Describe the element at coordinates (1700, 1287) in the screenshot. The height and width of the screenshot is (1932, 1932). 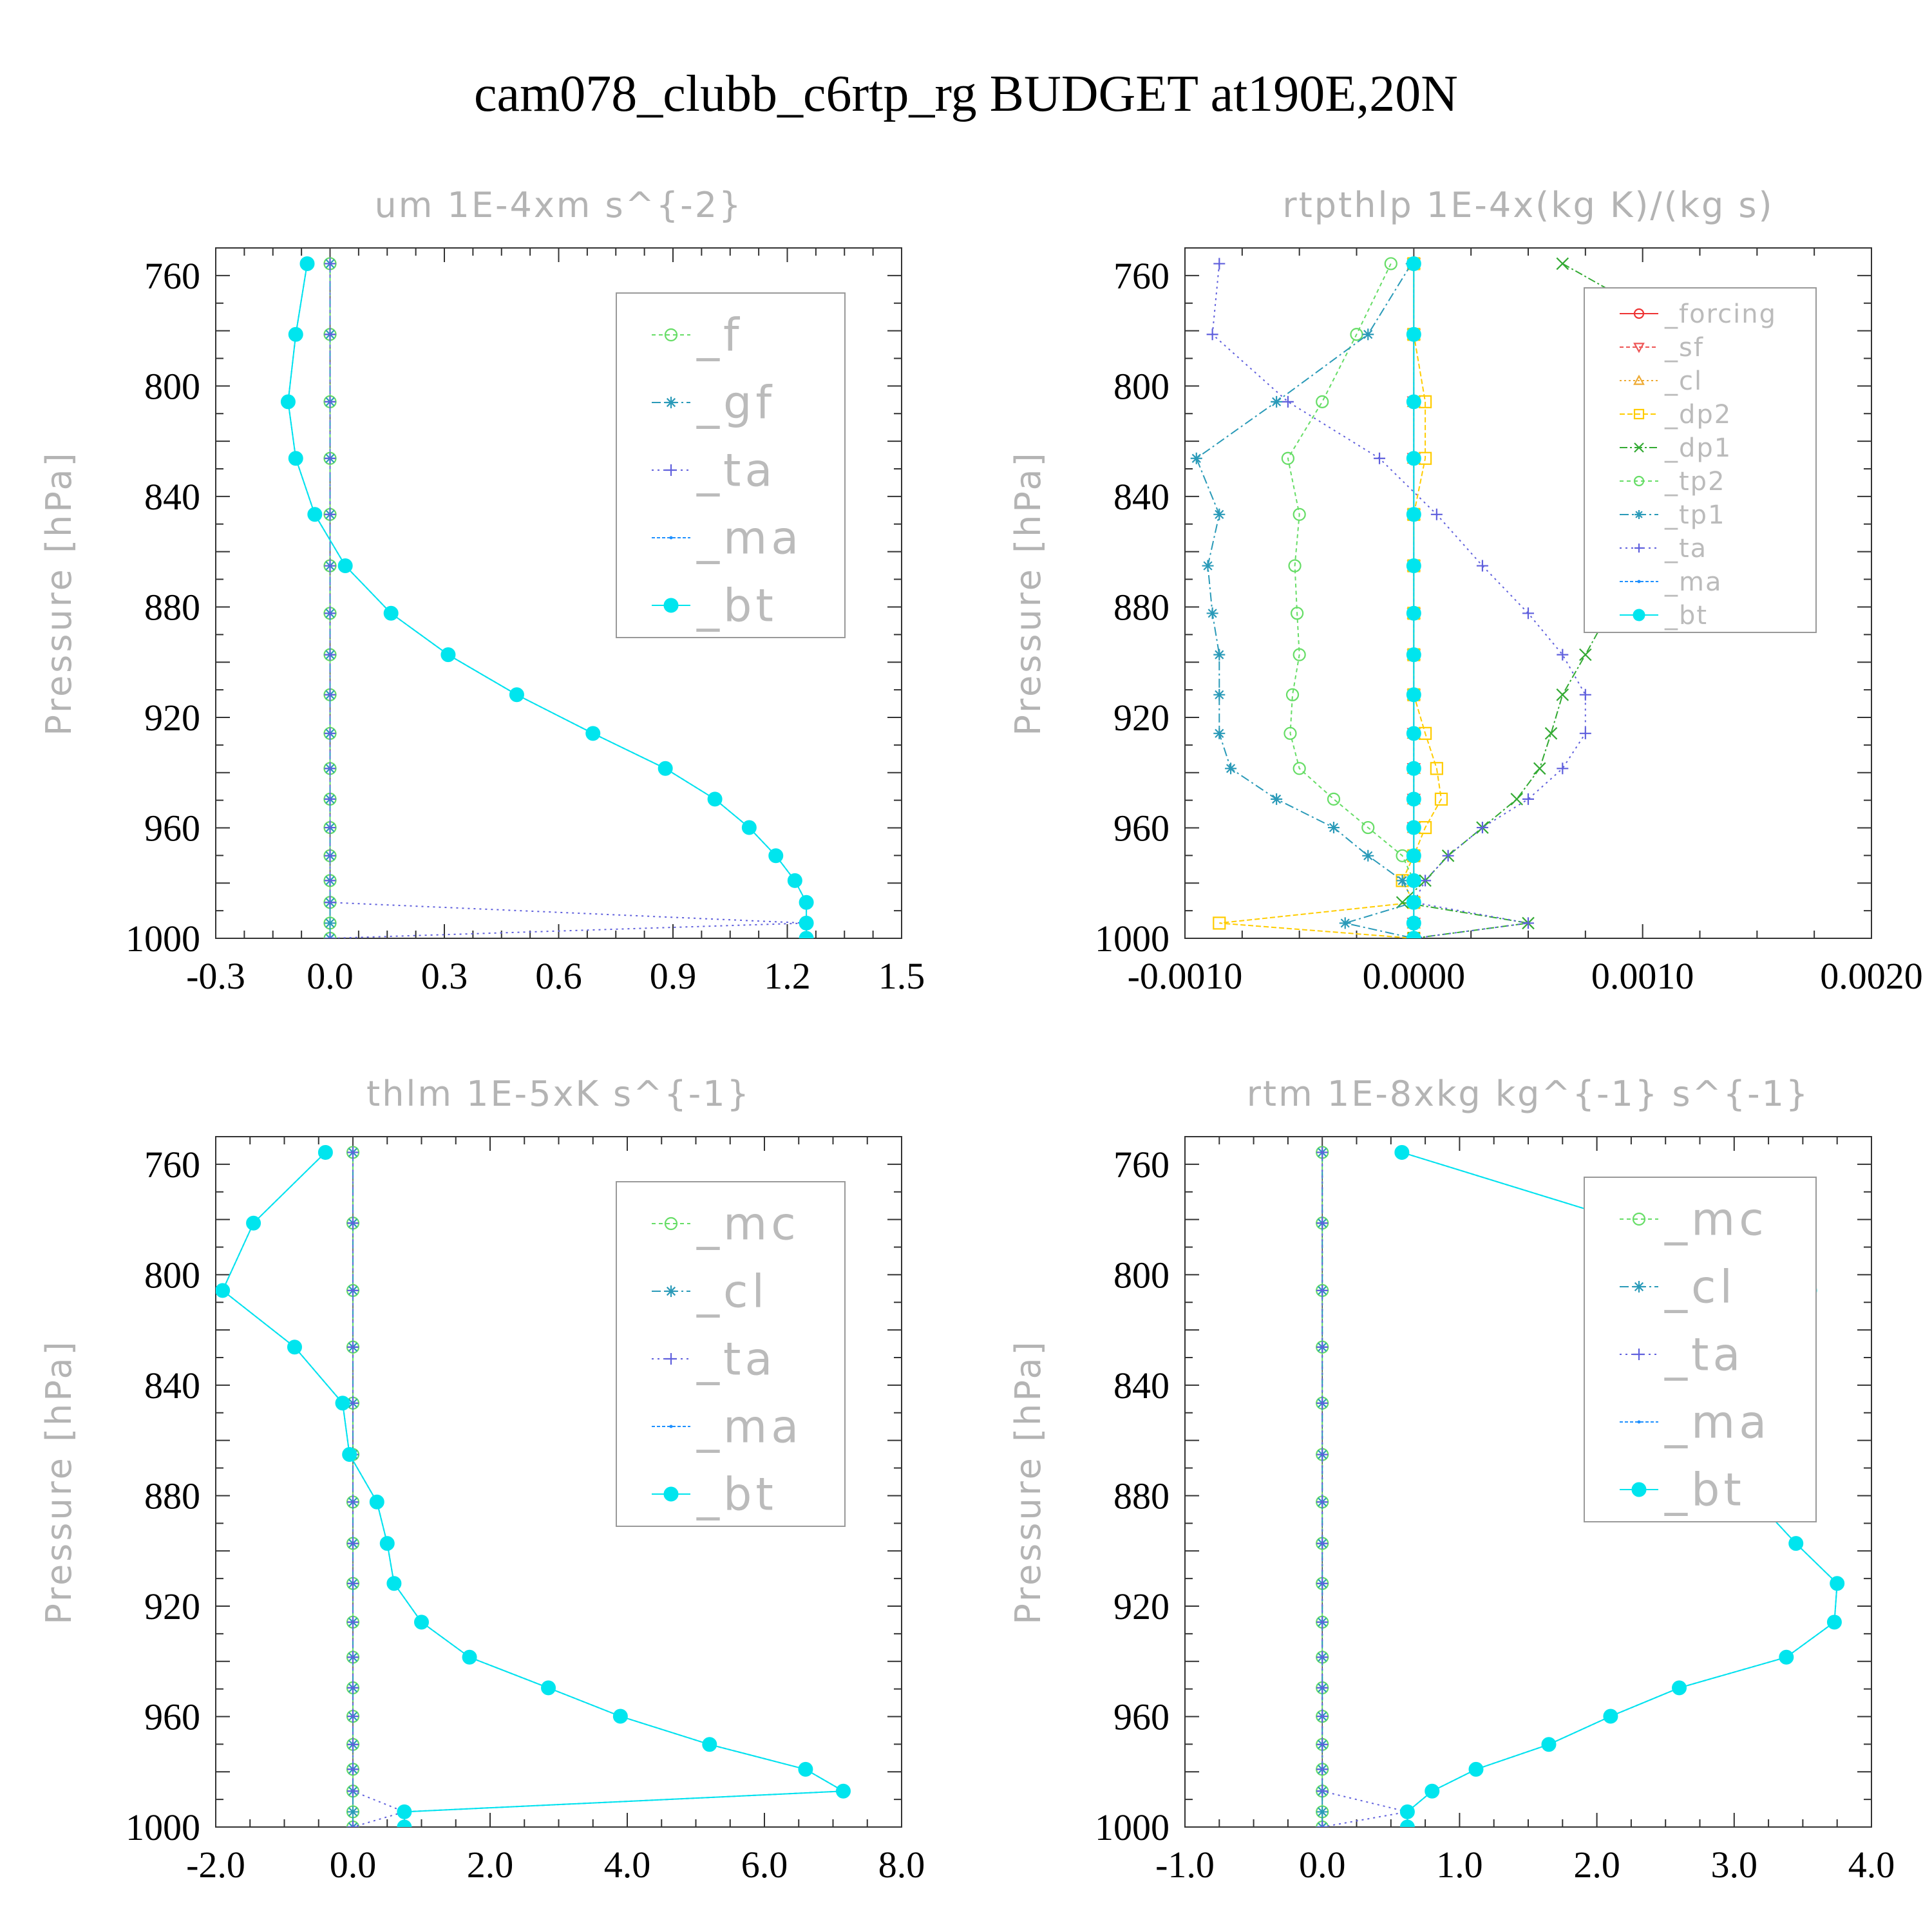
I see `legend-label: _cl` at that location.